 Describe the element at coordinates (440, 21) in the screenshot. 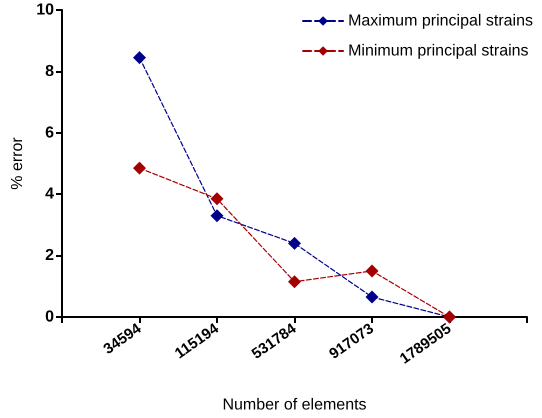

I see `legend-label: Maximum principal strains` at that location.